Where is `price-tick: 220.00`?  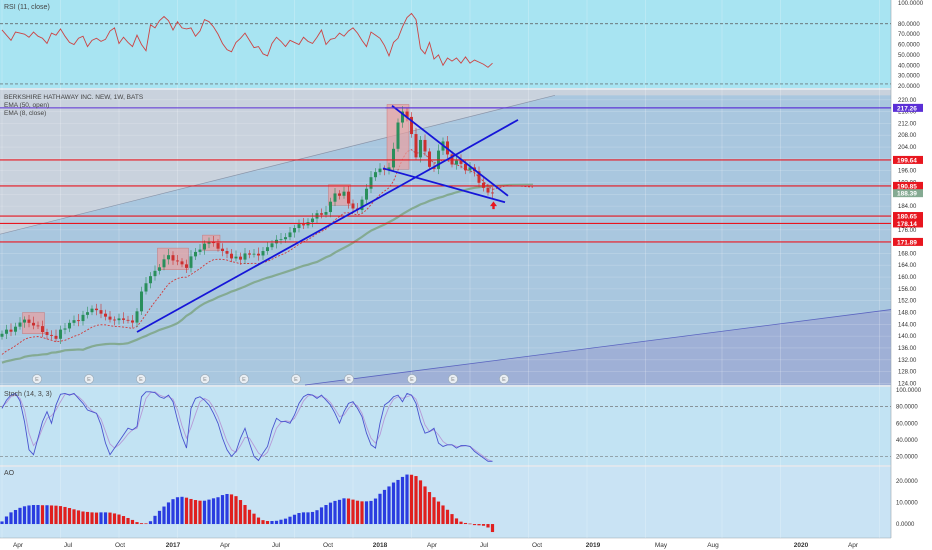
price-tick: 220.00 is located at coordinates (907, 101).